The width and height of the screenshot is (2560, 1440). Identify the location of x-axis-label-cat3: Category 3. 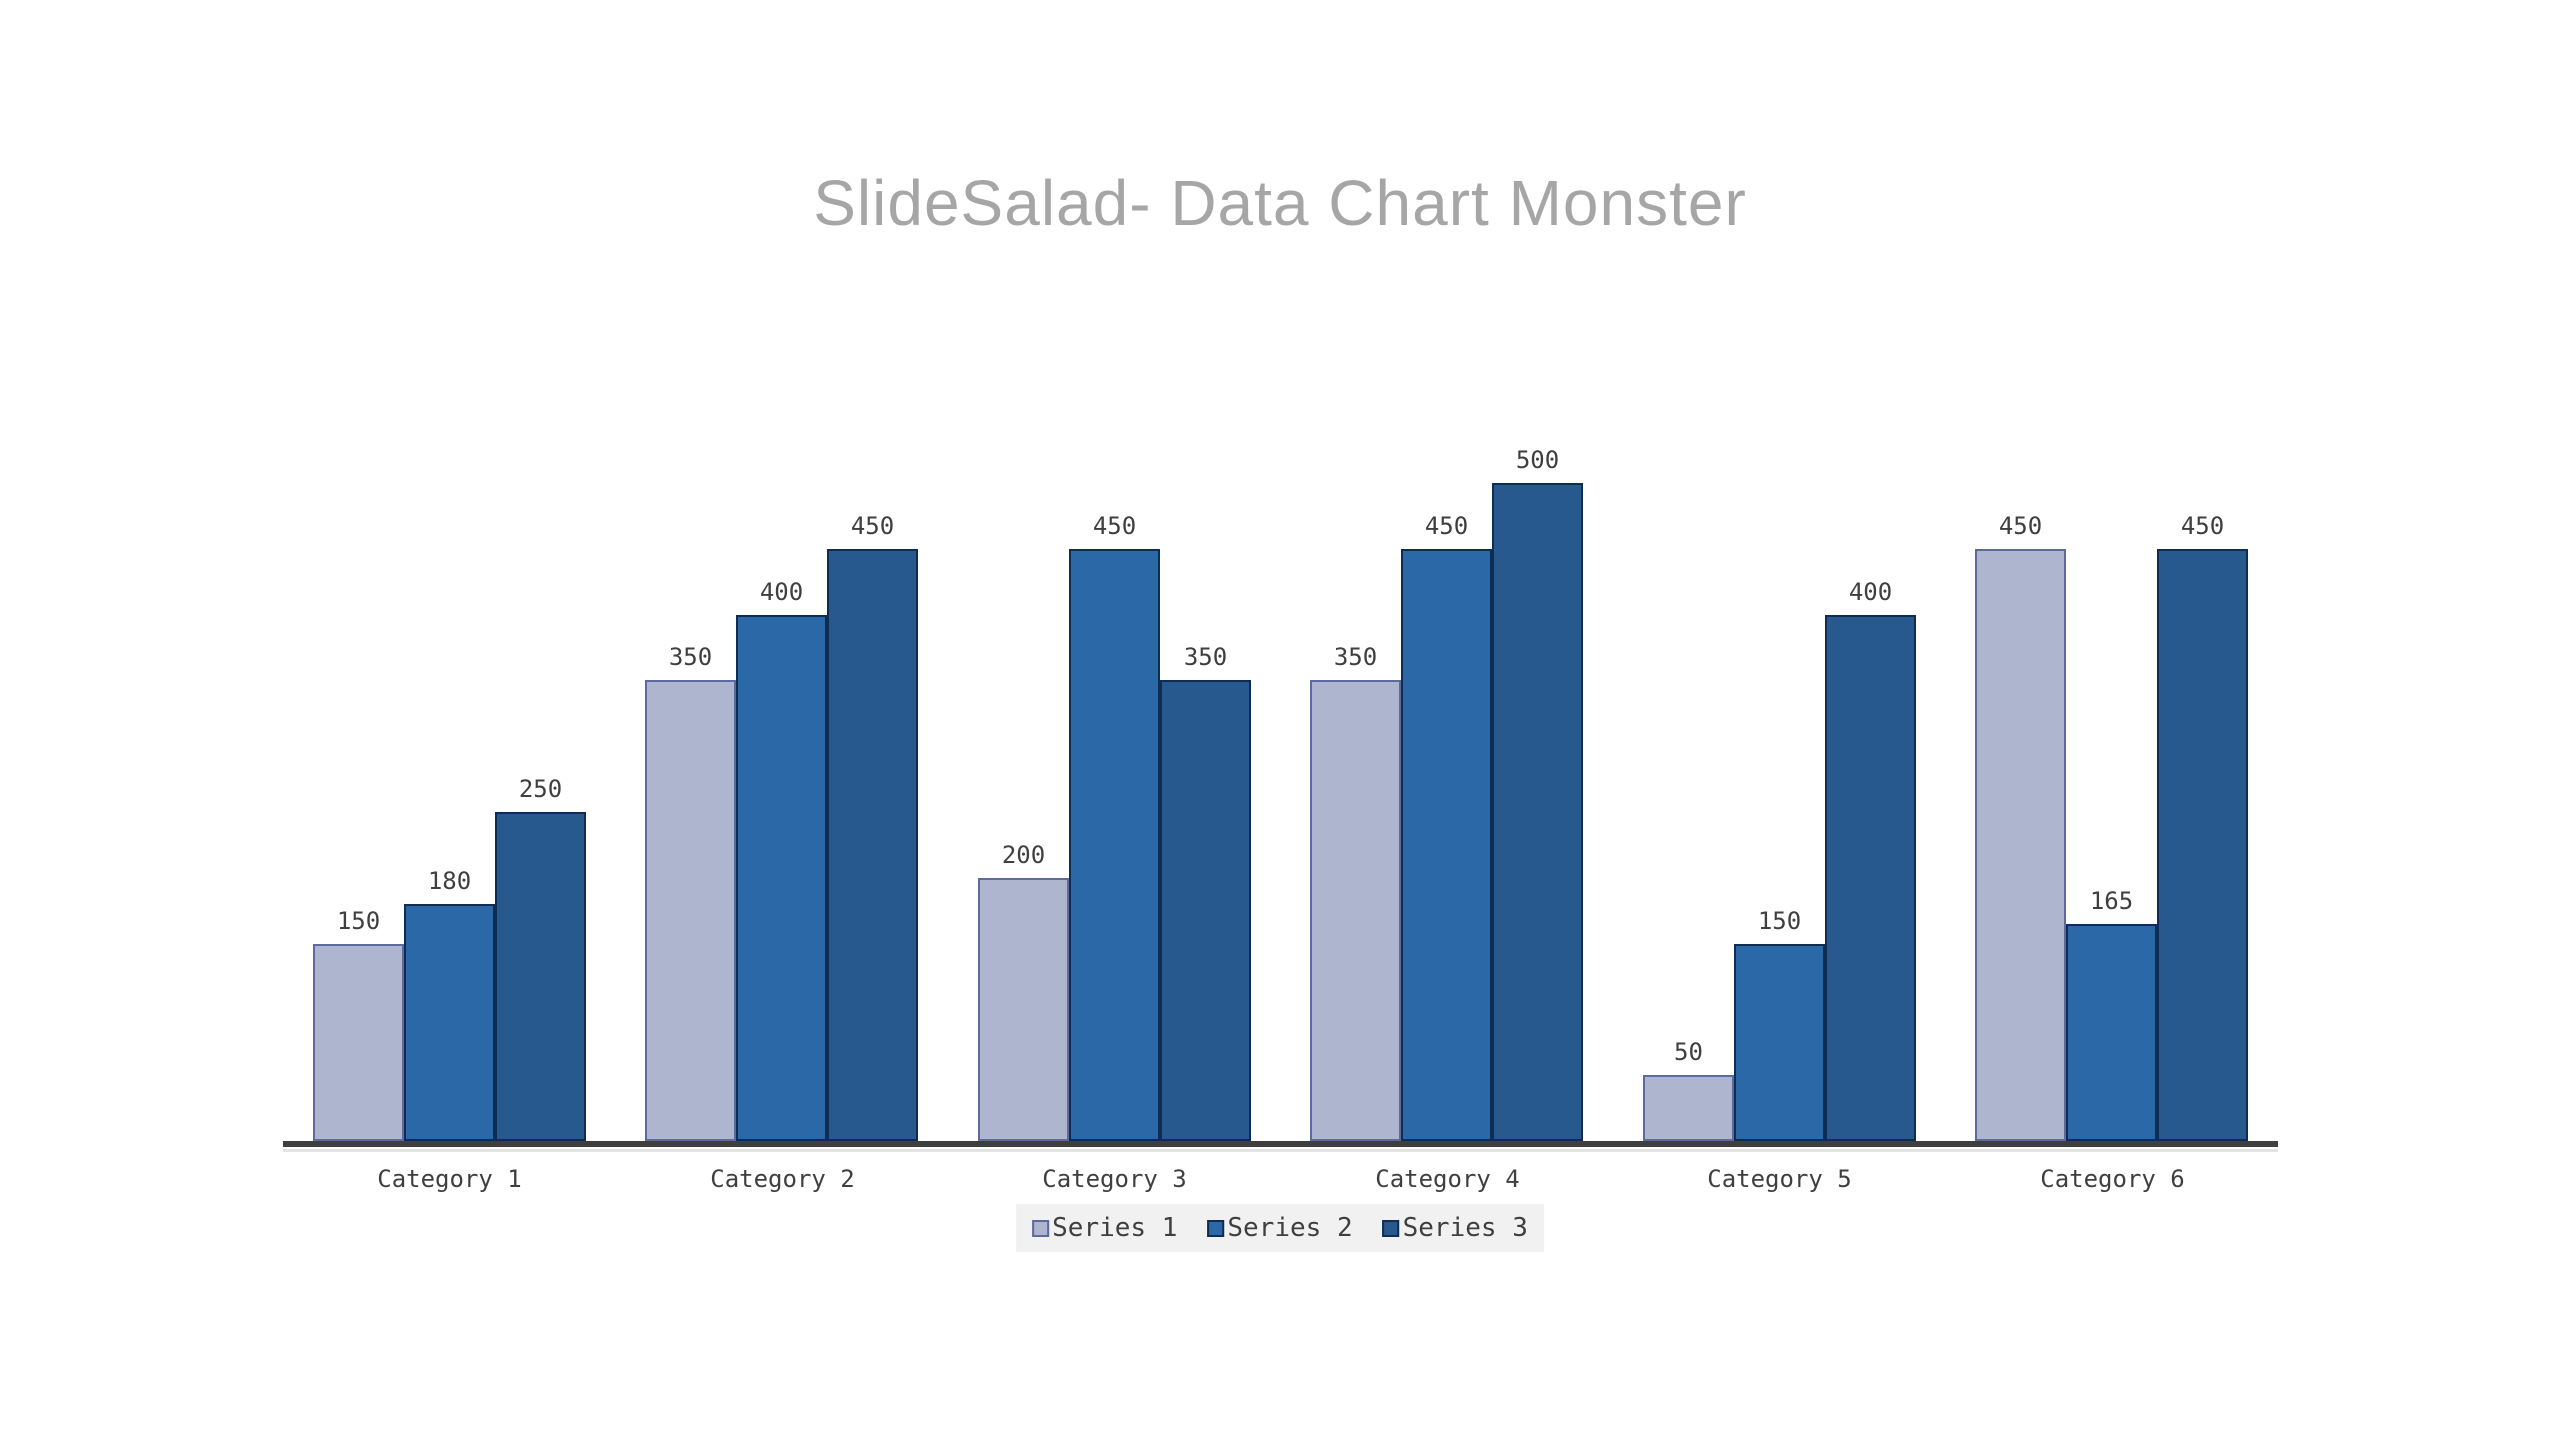
(1114, 1179).